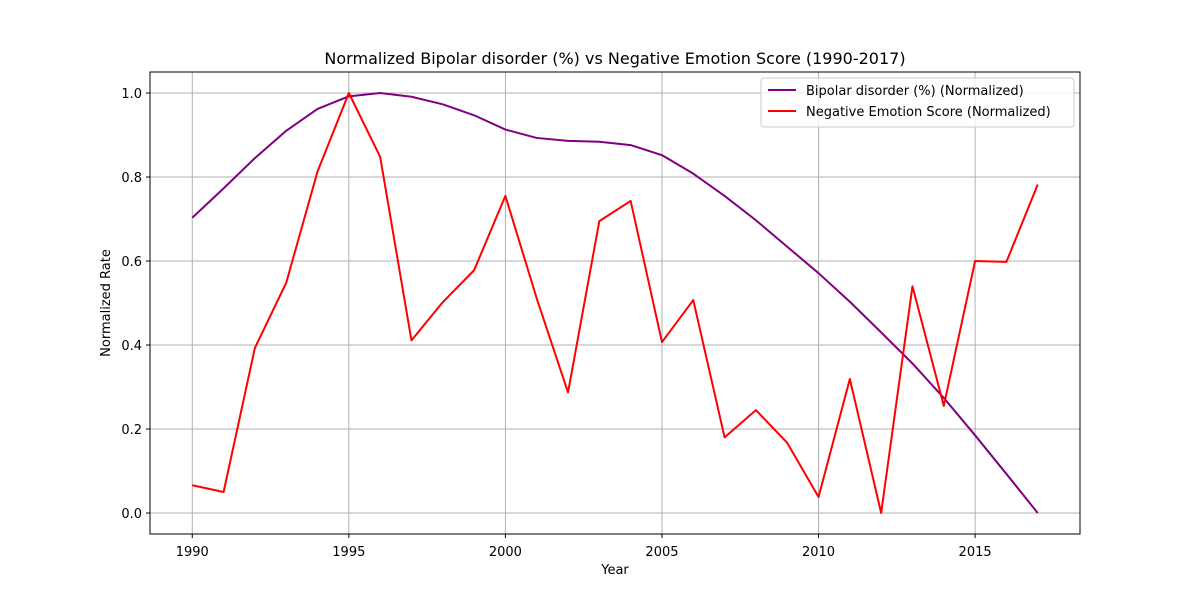 The height and width of the screenshot is (600, 1200). I want to click on x-axis: 1990 1995 2000 2005 2010 2015, so click(584, 547).